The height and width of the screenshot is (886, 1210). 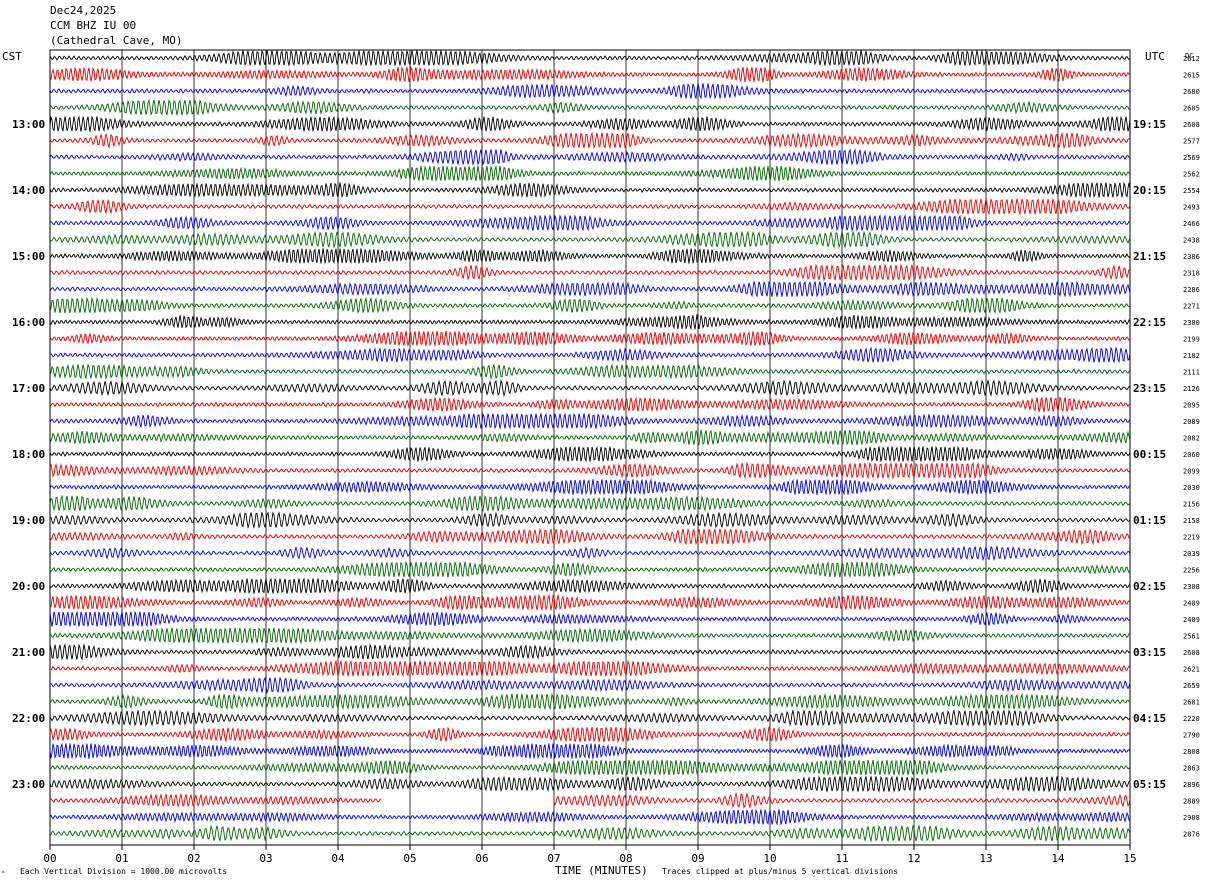 I want to click on trace-dc-offset: 2562, so click(x=1191, y=175).